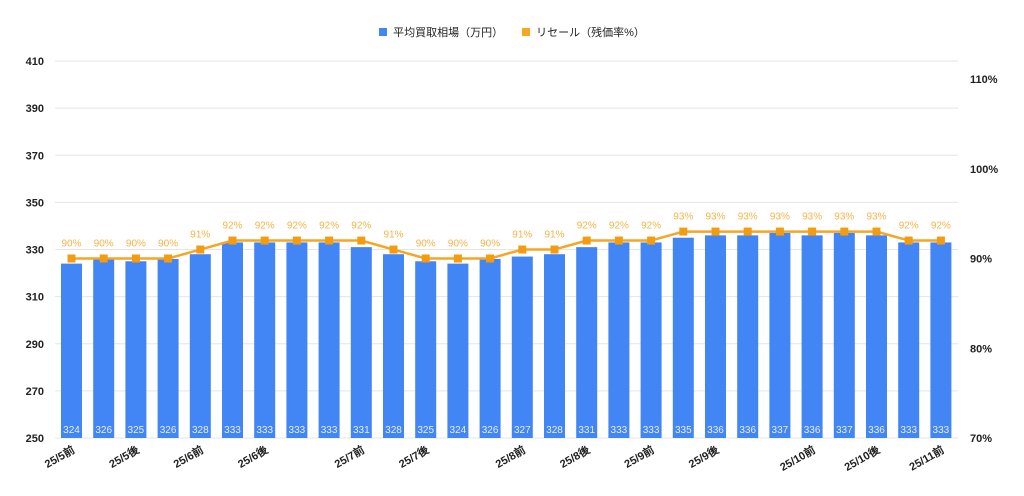 The height and width of the screenshot is (496, 1024). What do you see at coordinates (35, 109) in the screenshot?
I see `left-axis-tick: 390` at bounding box center [35, 109].